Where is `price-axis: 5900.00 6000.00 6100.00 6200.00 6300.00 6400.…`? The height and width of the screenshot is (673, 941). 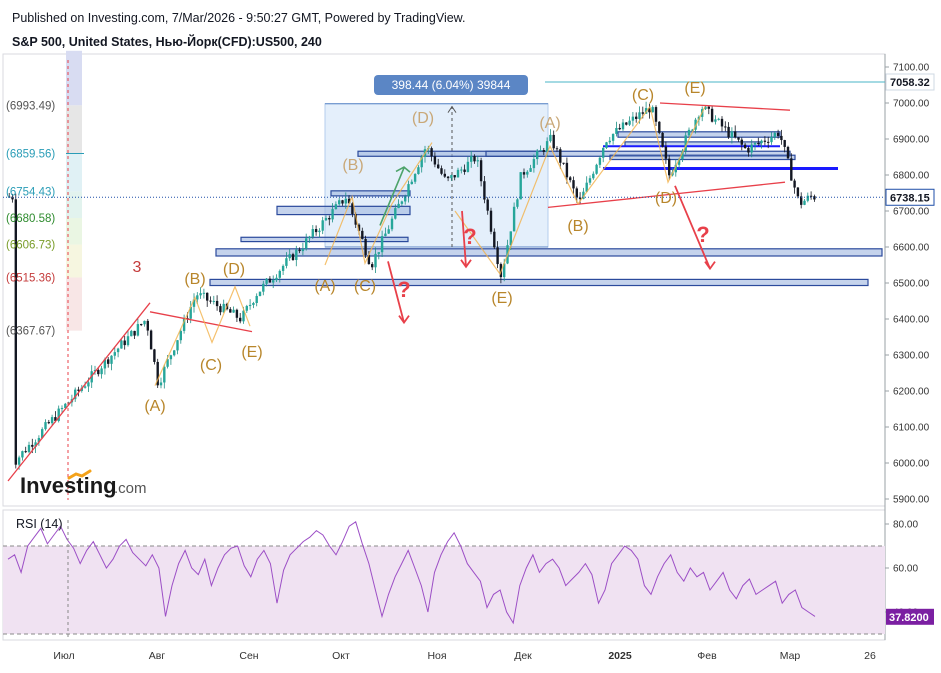
price-axis: 5900.00 6000.00 6100.00 6200.00 6300.00 6400.… is located at coordinates (907, 284).